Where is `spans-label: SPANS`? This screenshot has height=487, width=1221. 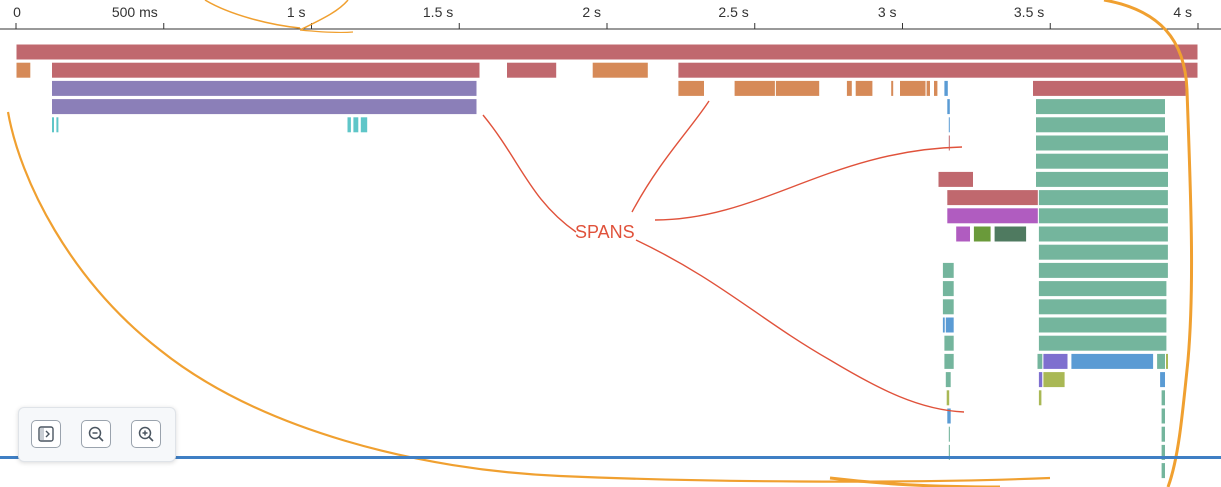
spans-label: SPANS is located at coordinates (605, 232).